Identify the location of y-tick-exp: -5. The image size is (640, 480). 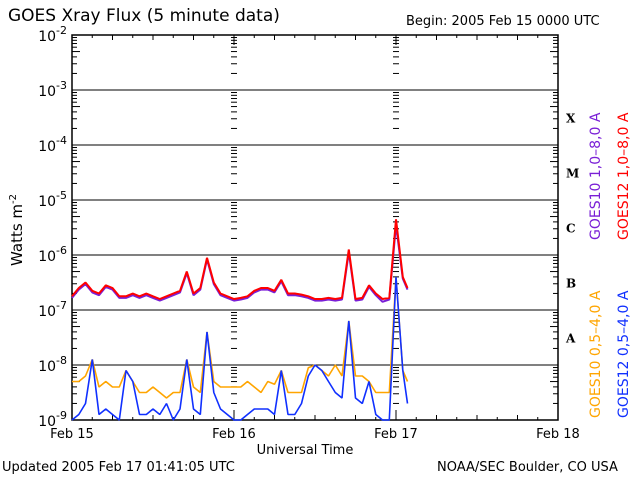
(61, 195).